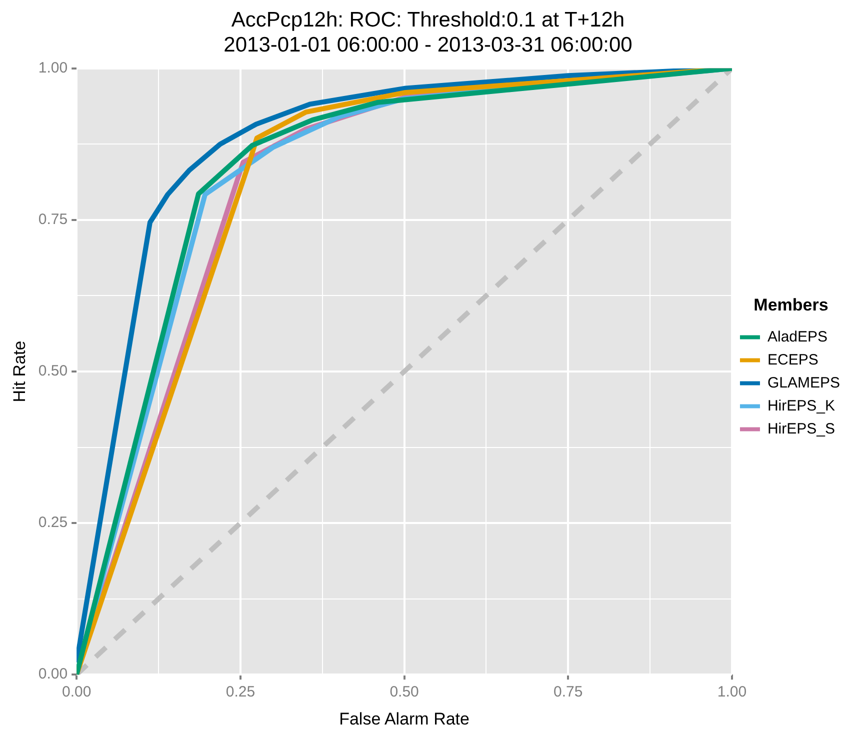  I want to click on legend-title: Members, so click(791, 304).